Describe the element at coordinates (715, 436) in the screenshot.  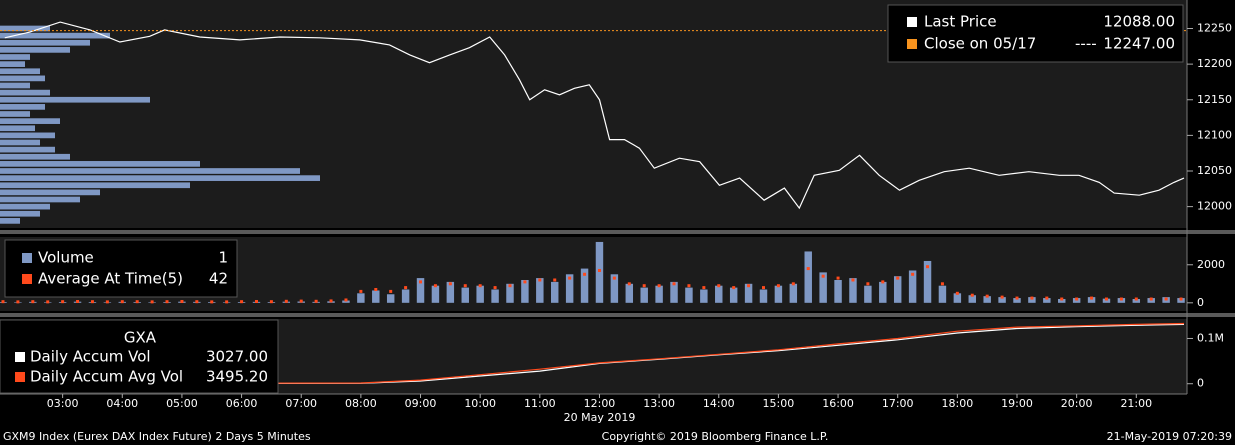
I see `footer-center: Copyright© 2019 Bloomberg Finance L.P.` at that location.